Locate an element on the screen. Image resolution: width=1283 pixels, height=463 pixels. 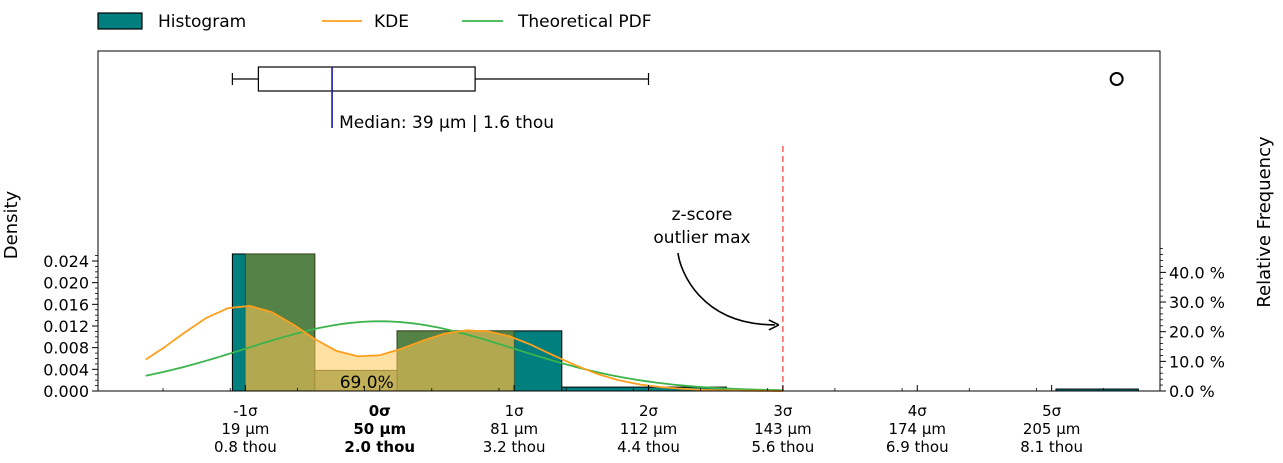
x-tick-label-2-1: 81 µm is located at coordinates (514, 429).